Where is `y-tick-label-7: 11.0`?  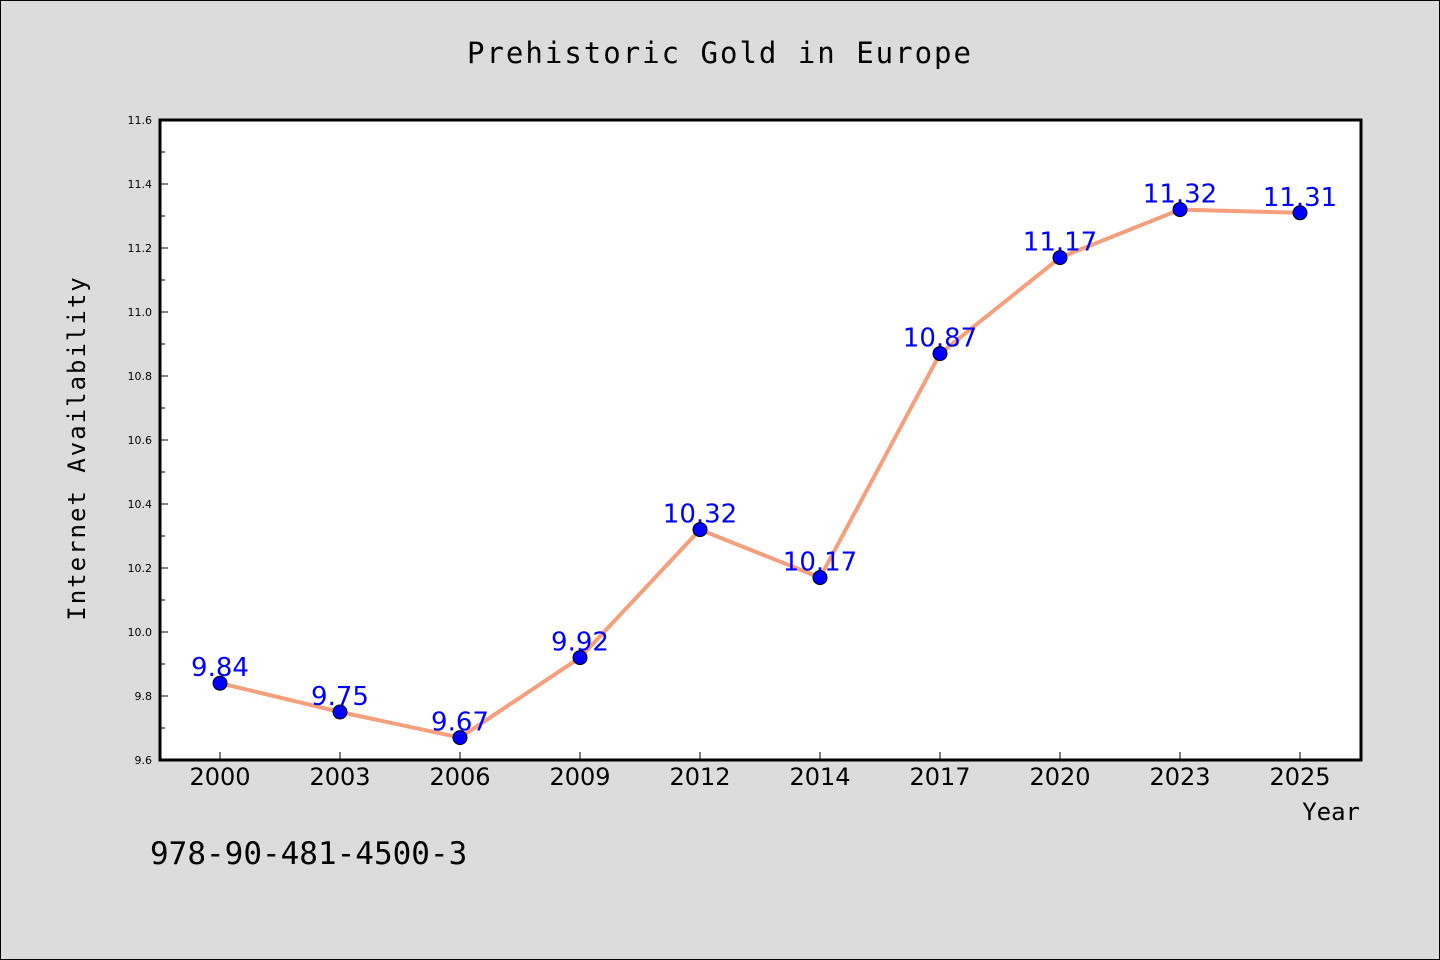 y-tick-label-7: 11.0 is located at coordinates (140, 312).